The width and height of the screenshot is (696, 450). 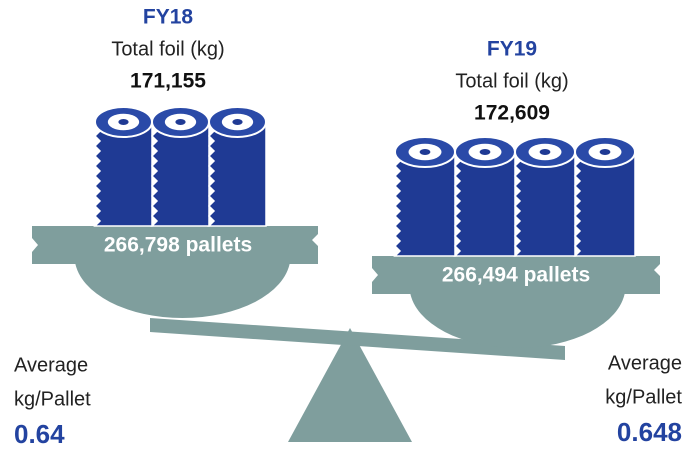 I want to click on fulcrum, so click(x=350, y=385).